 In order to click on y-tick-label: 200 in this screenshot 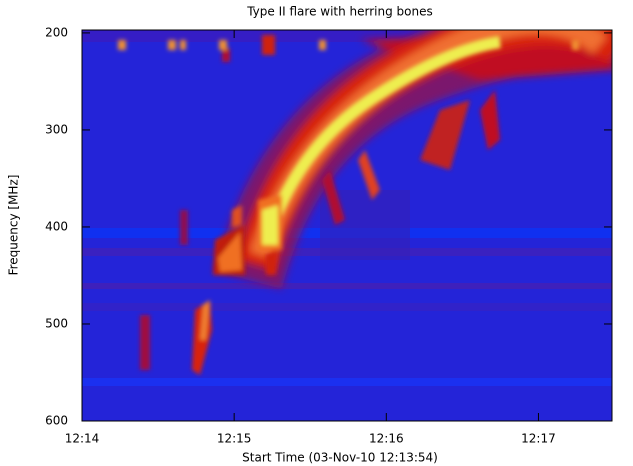, I will do `click(56, 32)`.